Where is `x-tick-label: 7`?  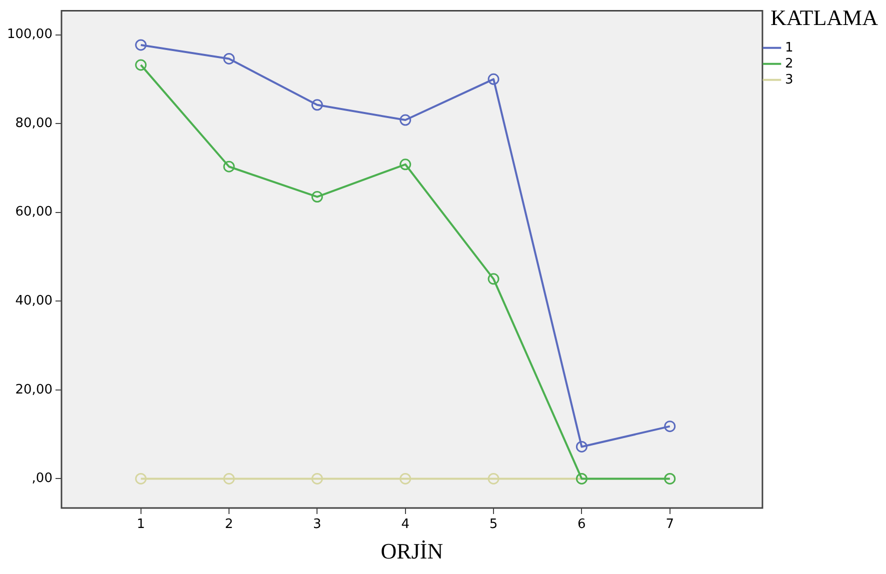
x-tick-label: 7 is located at coordinates (670, 524).